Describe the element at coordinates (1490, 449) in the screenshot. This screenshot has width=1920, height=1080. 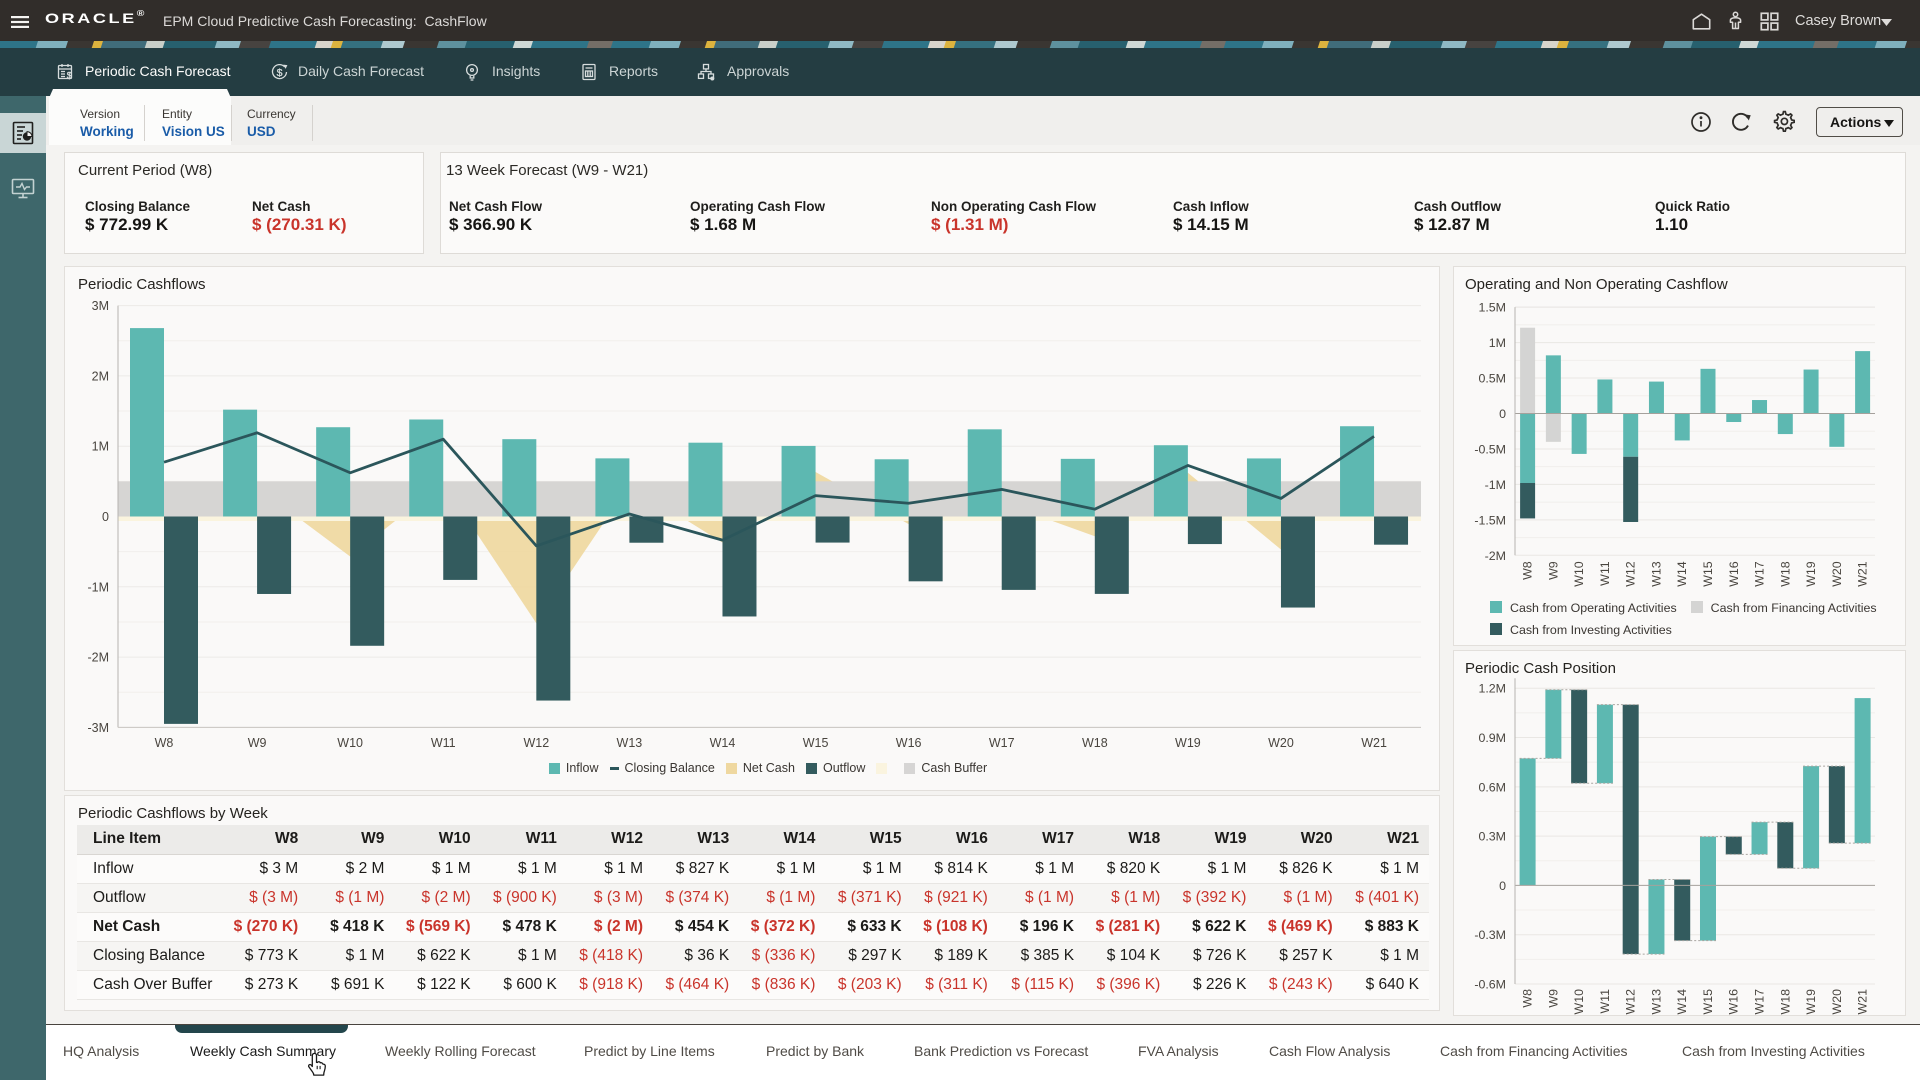
I see `svg-text: -0.5M` at that location.